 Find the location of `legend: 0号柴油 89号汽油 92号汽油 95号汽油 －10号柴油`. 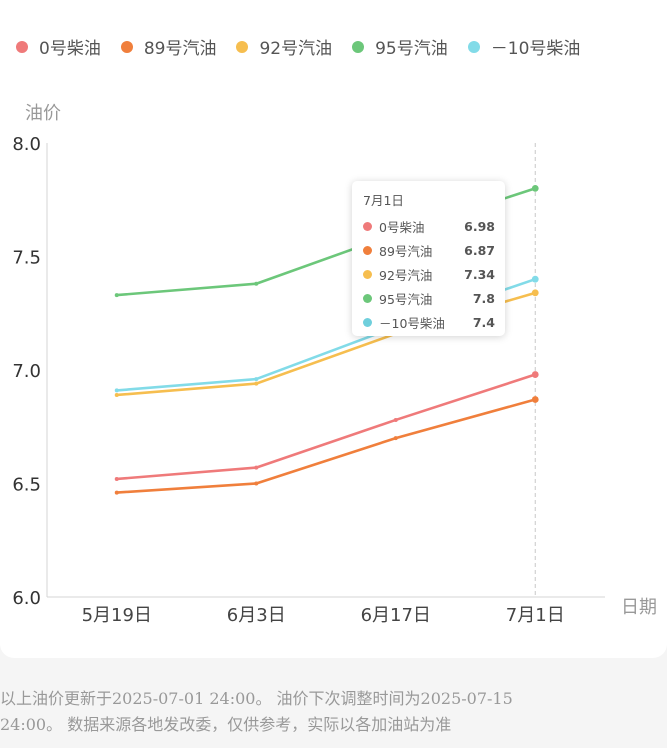

legend: 0号柴油 89号汽油 92号汽油 95号汽油 －10号柴油 is located at coordinates (308, 46).